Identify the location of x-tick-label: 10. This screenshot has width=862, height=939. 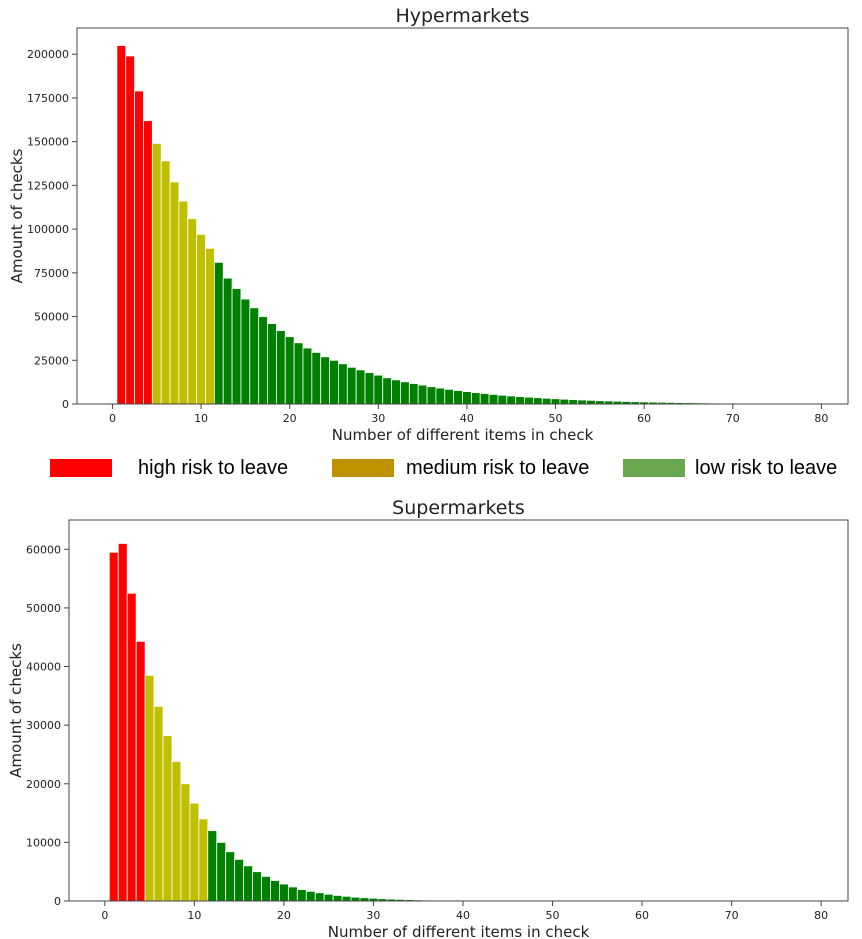
(194, 915).